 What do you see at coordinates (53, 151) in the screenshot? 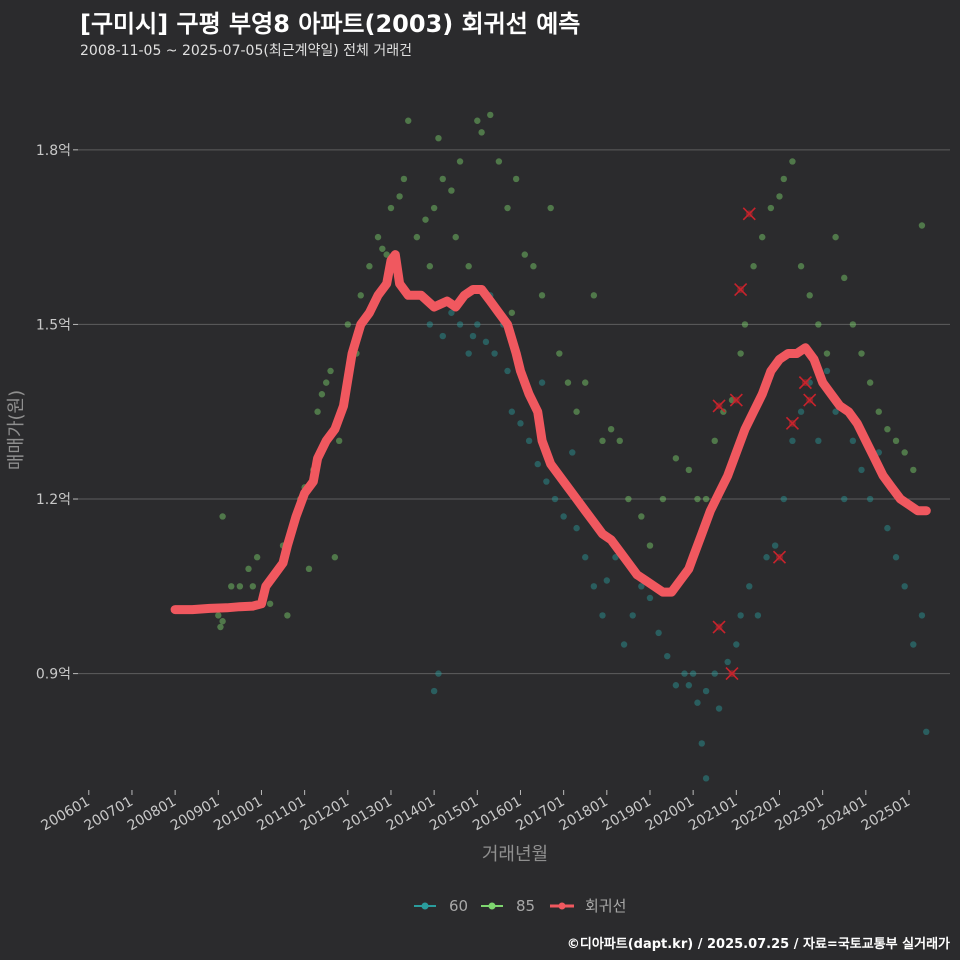
I see `y-tick-label: 1.8억` at bounding box center [53, 151].